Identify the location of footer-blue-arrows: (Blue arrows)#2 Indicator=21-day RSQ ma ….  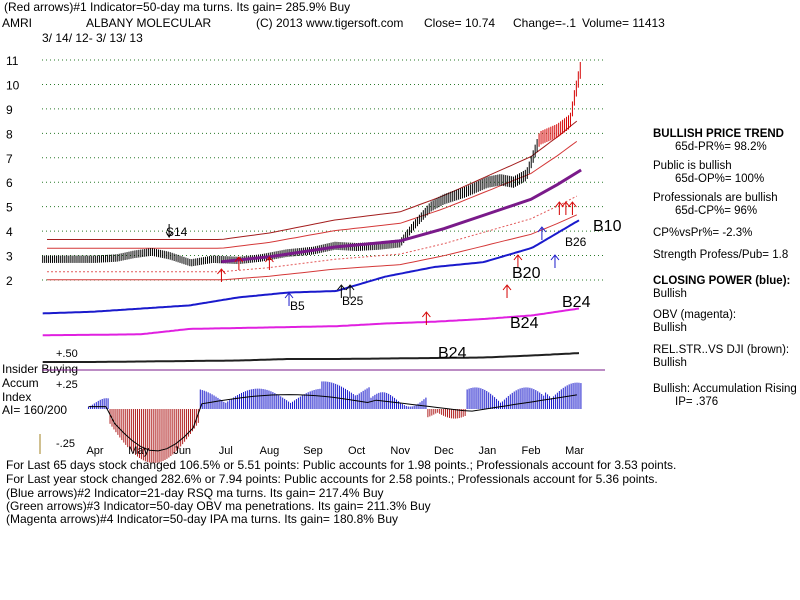
(195, 493).